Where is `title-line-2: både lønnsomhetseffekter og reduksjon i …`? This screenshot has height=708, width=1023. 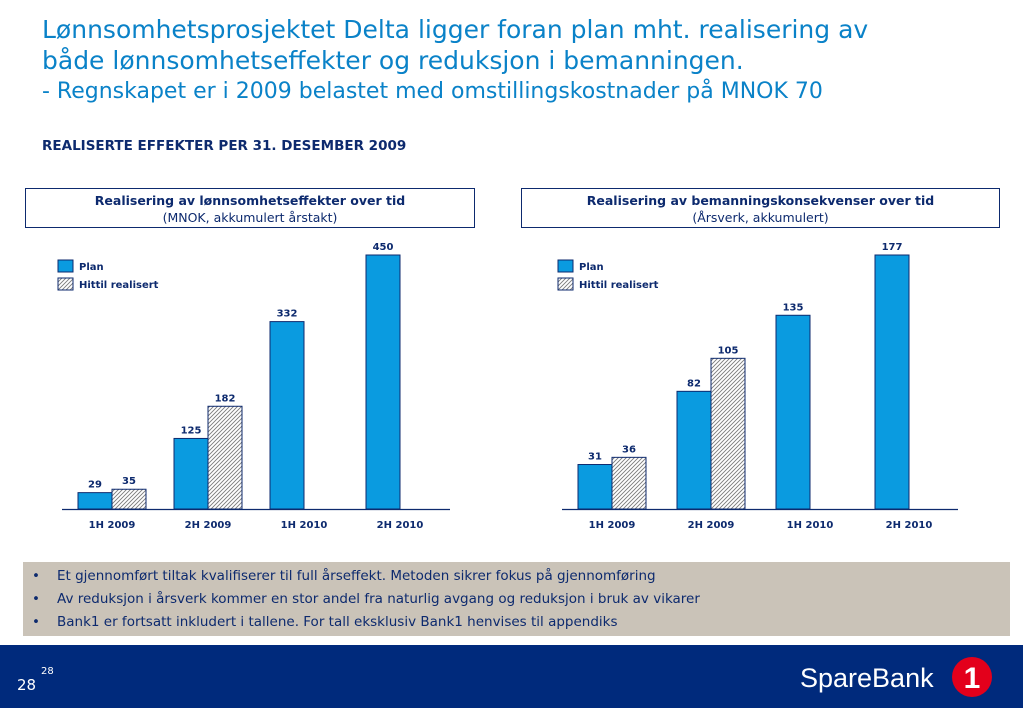 title-line-2: både lønnsomhetseffekter og reduksjon i … is located at coordinates (393, 60).